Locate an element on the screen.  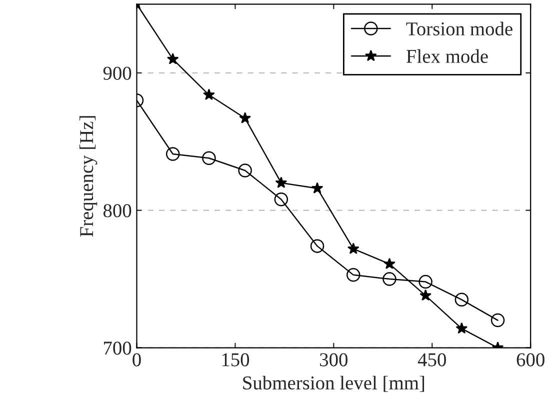
legend-label: Torsion mode is located at coordinates (459, 29).